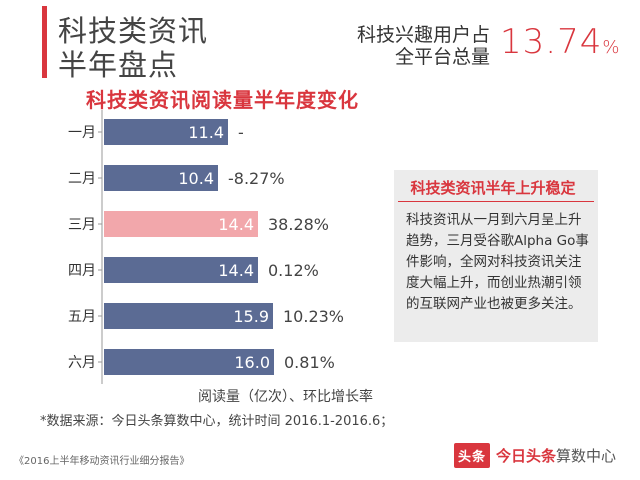  What do you see at coordinates (309, 362) in the screenshot?
I see `growth-rate-label: 0.81%` at bounding box center [309, 362].